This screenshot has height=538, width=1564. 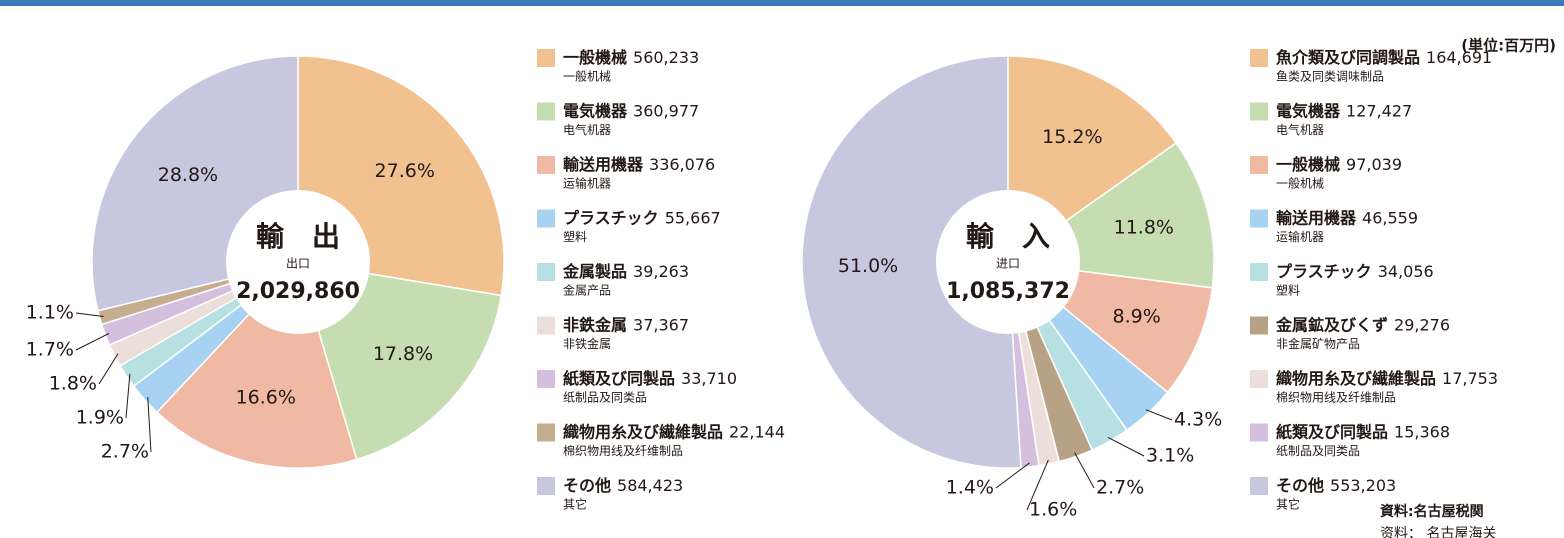 I want to click on legend-entry: 魚介類及び同調製品 164,691, so click(x=1384, y=57).